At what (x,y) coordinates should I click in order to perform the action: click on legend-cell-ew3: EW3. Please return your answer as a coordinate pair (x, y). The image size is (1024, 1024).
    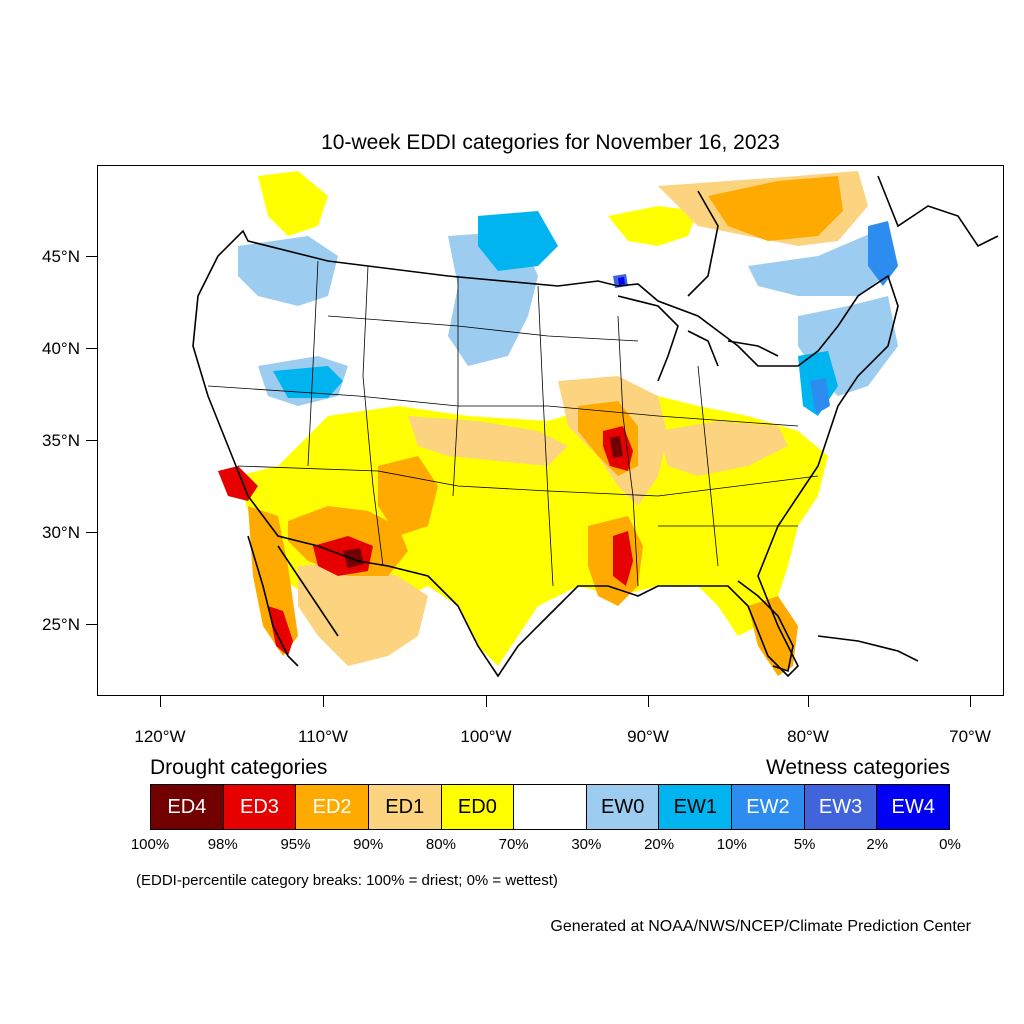
    Looking at the image, I should click on (841, 807).